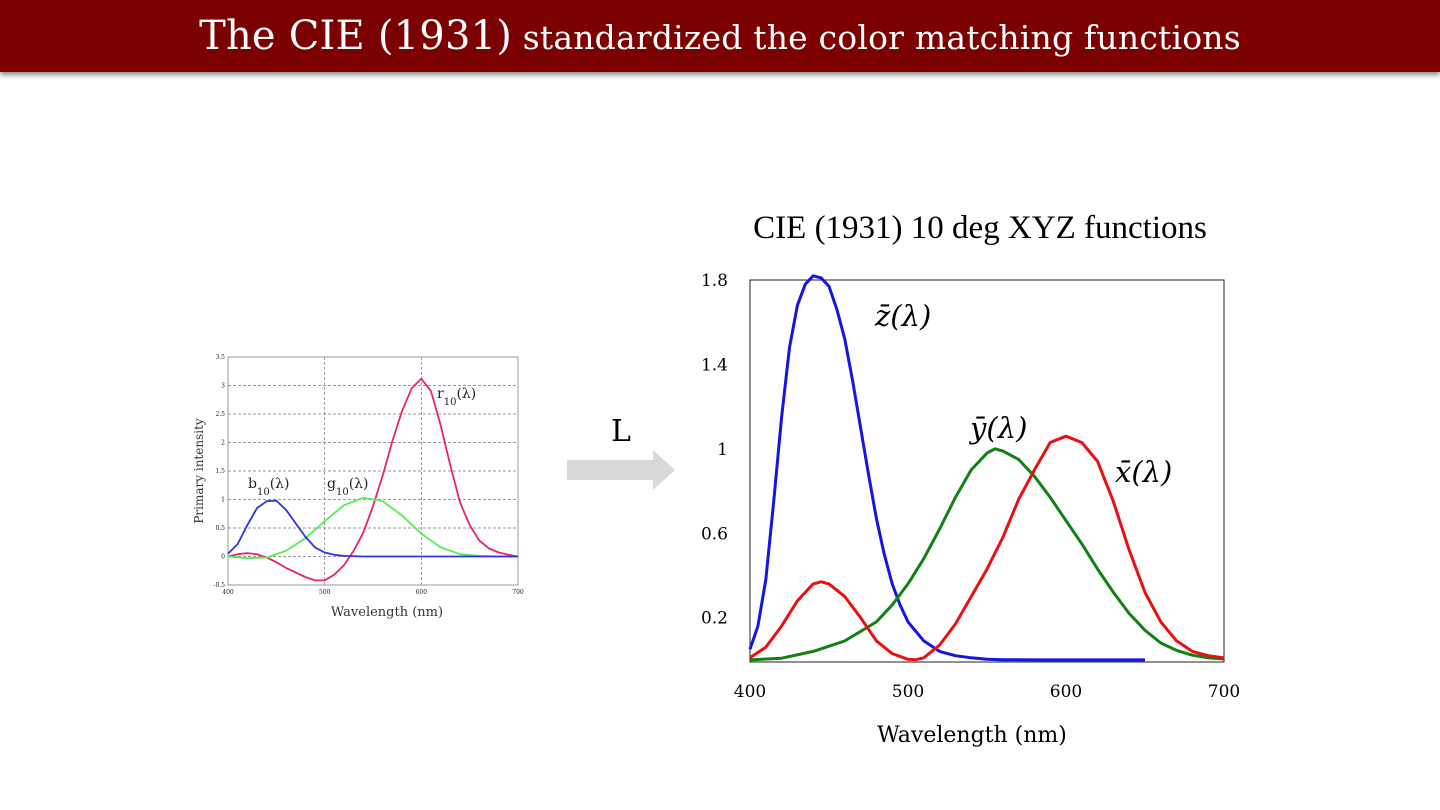  What do you see at coordinates (325, 592) in the screenshot?
I see `chart1-x-tick: 500` at bounding box center [325, 592].